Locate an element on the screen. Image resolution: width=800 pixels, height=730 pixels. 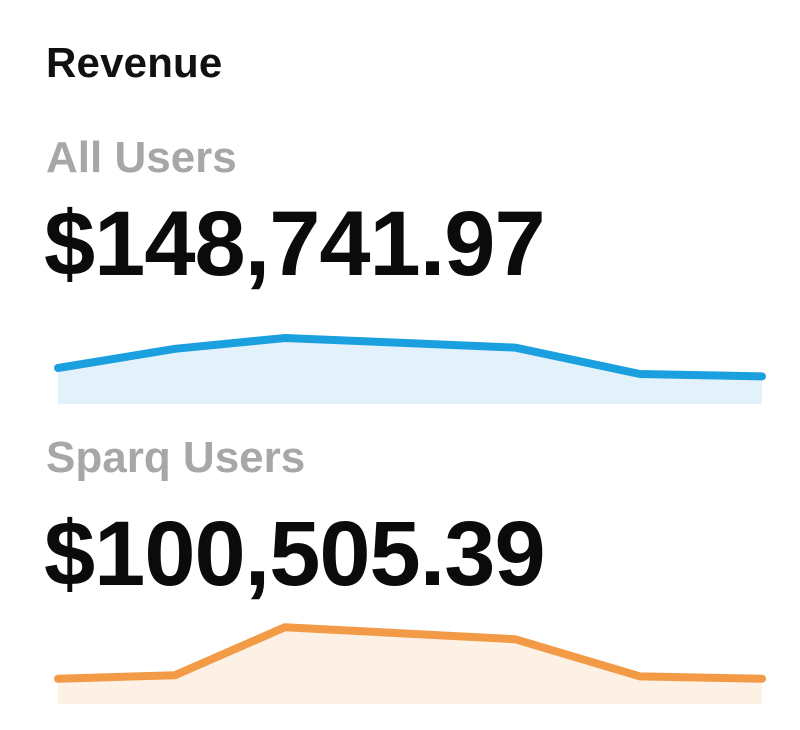
revenue-title: Revenue is located at coordinates (134, 62).